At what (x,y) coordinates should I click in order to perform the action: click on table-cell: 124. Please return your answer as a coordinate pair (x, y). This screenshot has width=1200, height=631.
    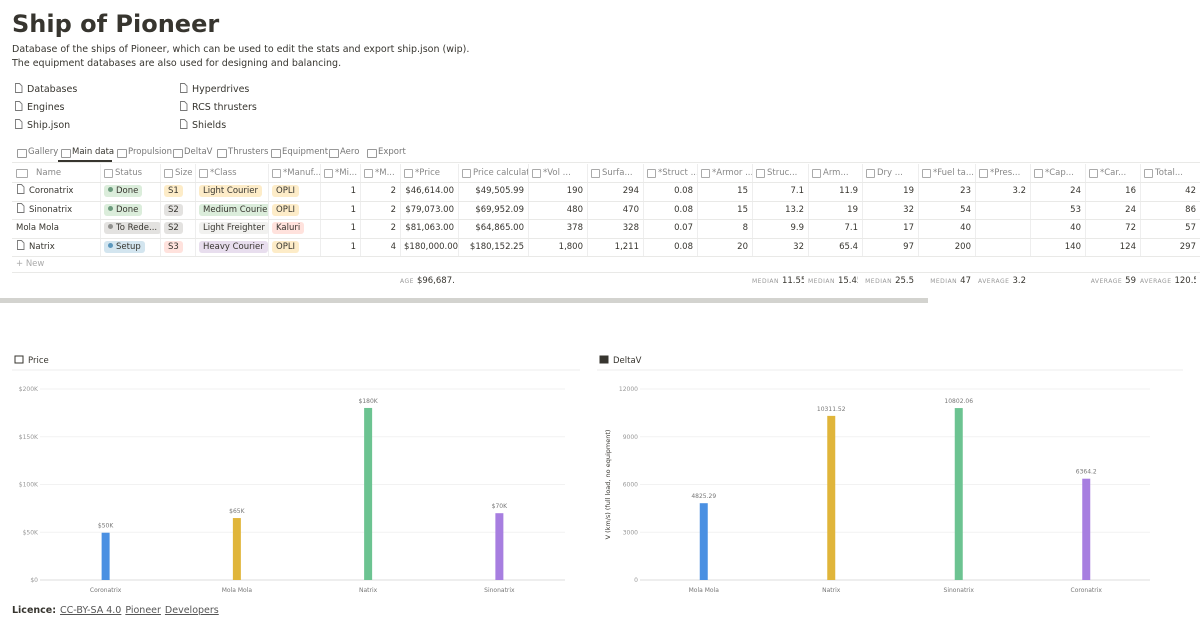
    Looking at the image, I should click on (1112, 247).